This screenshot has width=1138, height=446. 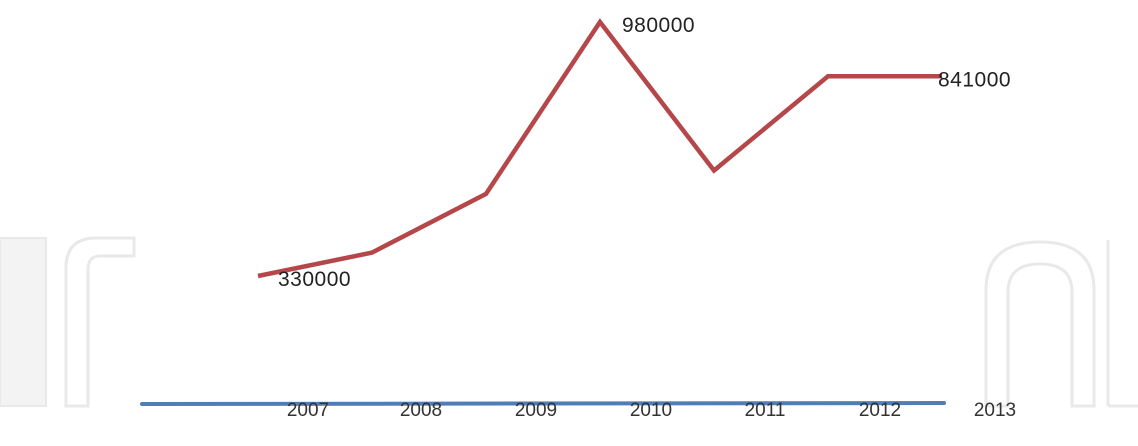 What do you see at coordinates (421, 410) in the screenshot?
I see `x-tick-label-2008: 2008` at bounding box center [421, 410].